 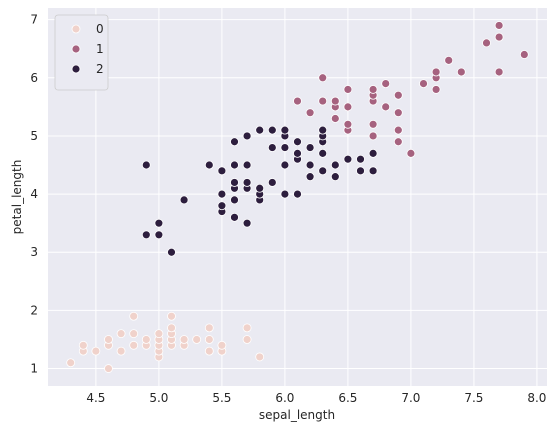 I want to click on x-tick-label: 8.0, so click(x=536, y=398).